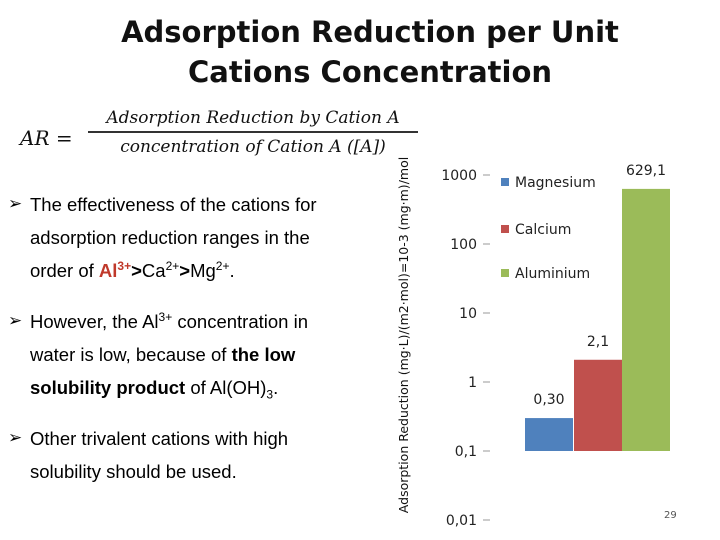 Image resolution: width=720 pixels, height=540 pixels. Describe the element at coordinates (163, 371) in the screenshot. I see `bullet-emphasis: the low solubility product` at that location.